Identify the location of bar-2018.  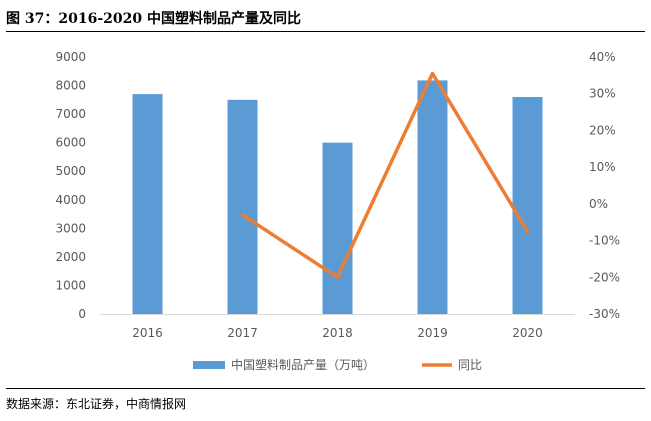
(337, 228).